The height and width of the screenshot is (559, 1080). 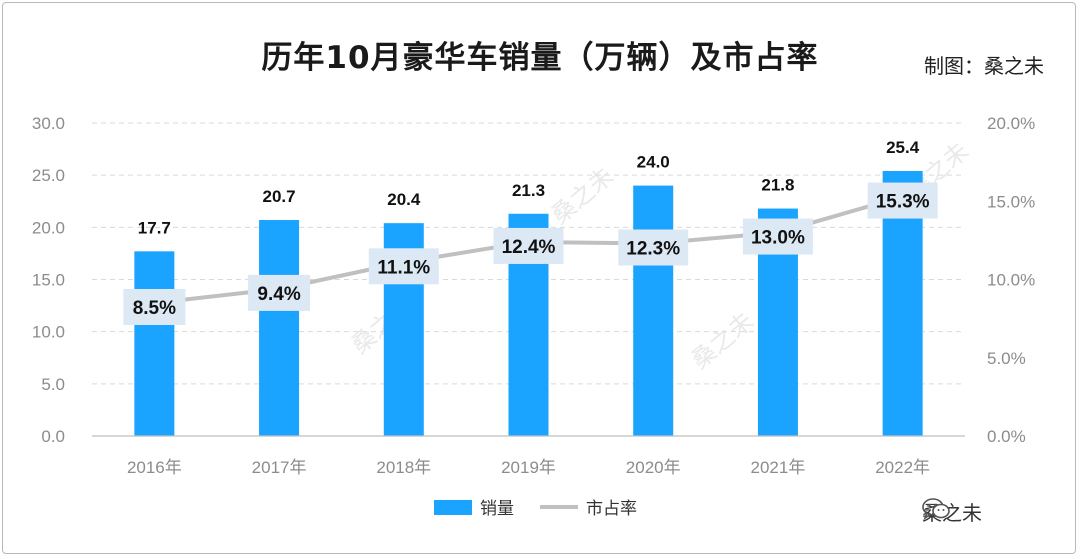 What do you see at coordinates (48, 175) in the screenshot?
I see `y-left-tick-label: 25.0` at bounding box center [48, 175].